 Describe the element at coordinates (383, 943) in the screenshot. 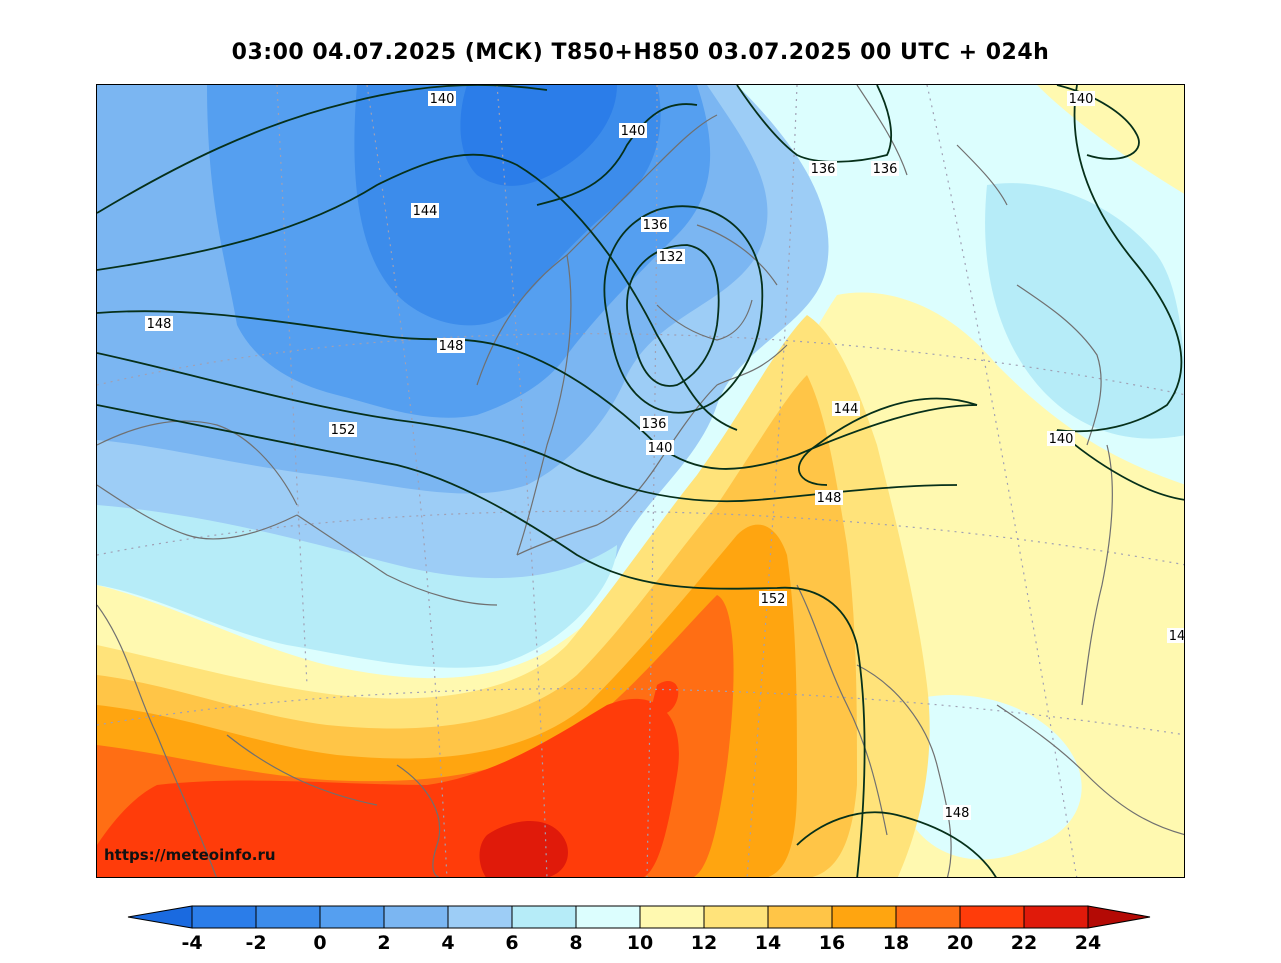

I see `colorbar-tick-label: 2` at that location.